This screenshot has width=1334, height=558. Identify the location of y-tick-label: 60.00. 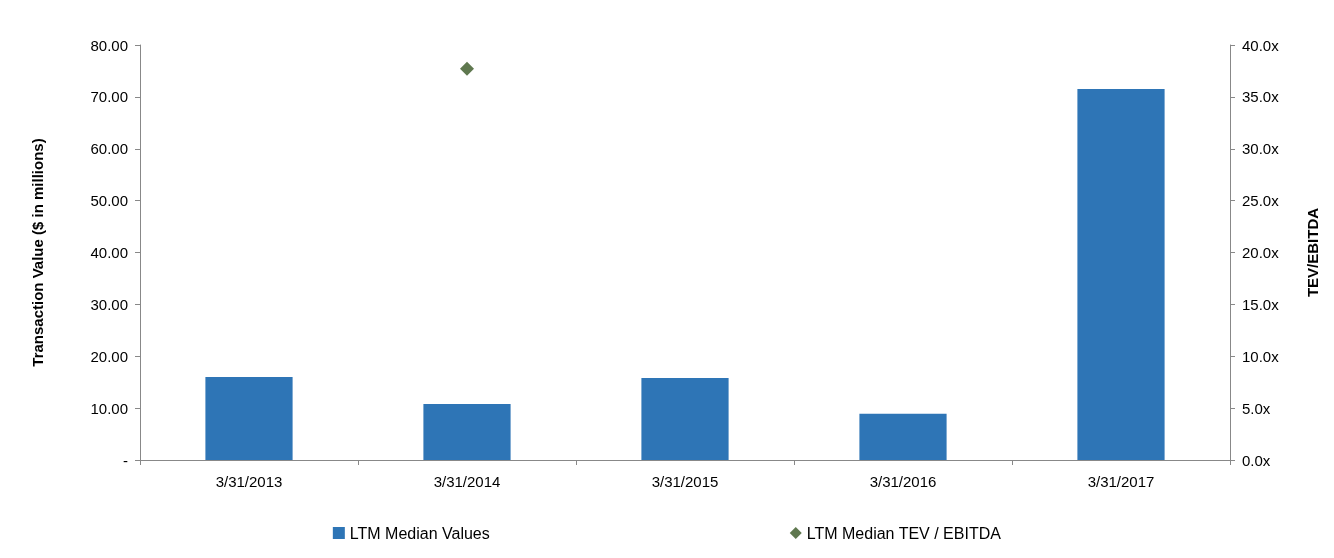
(109, 149).